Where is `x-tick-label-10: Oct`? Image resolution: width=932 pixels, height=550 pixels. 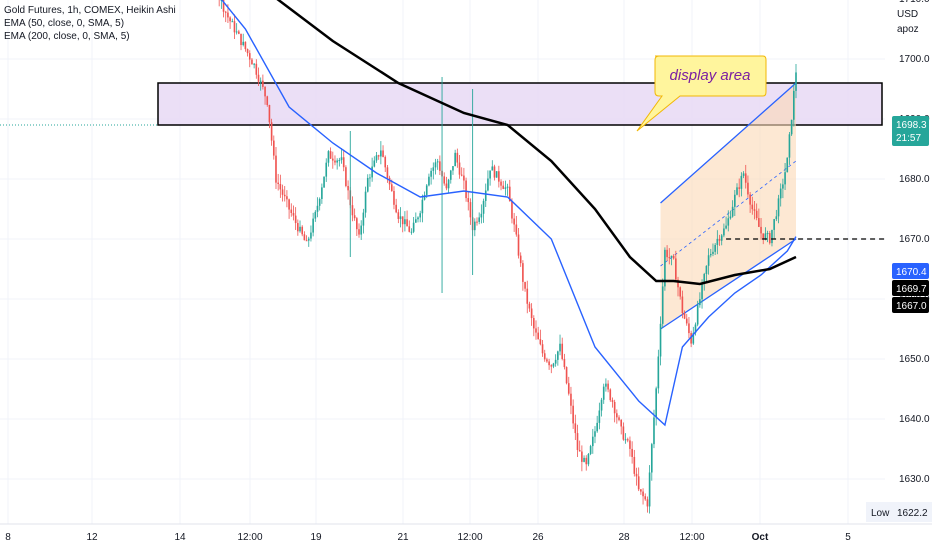 x-tick-label-10: Oct is located at coordinates (760, 537).